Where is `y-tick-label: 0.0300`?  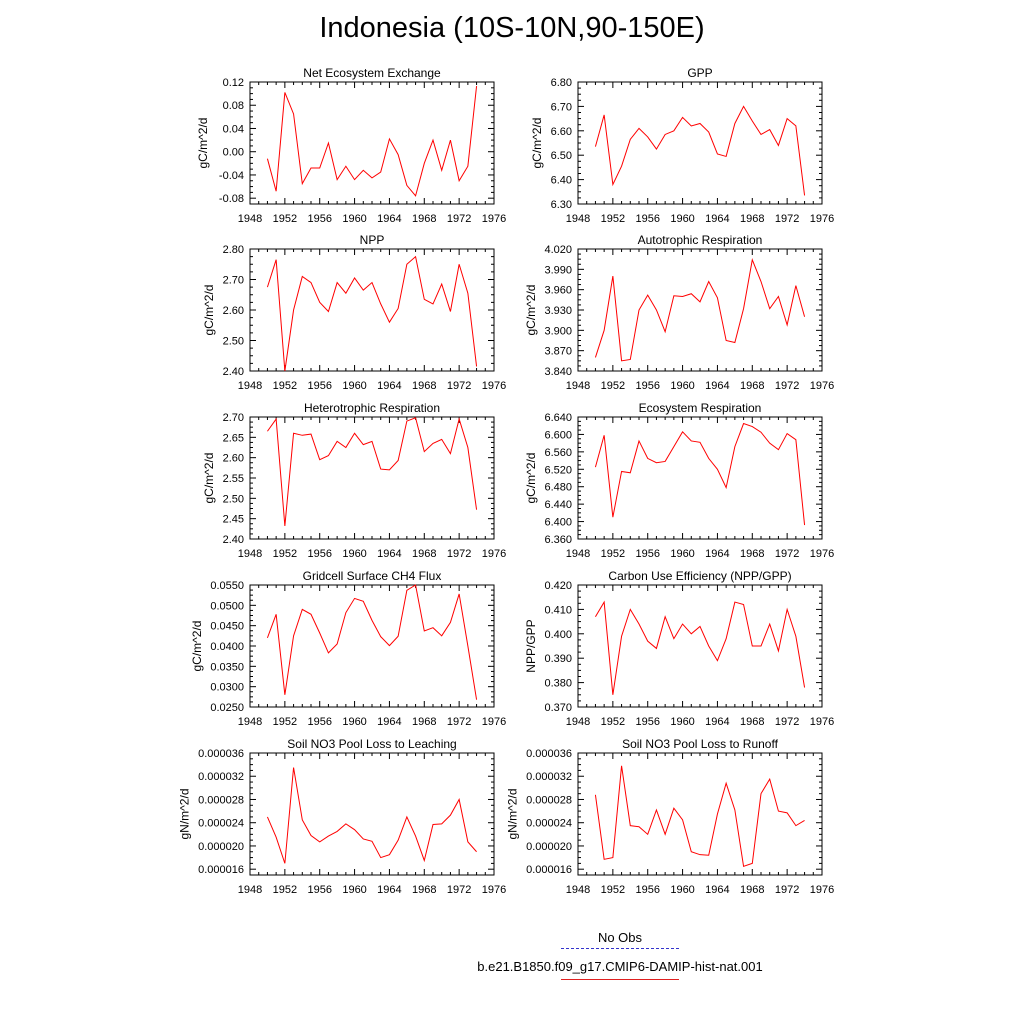 y-tick-label: 0.0300 is located at coordinates (227, 688).